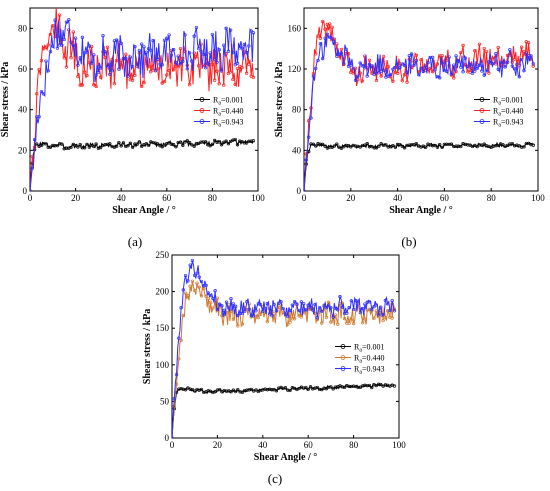 This screenshot has height=491, width=550. What do you see at coordinates (482, 99) in the screenshot?
I see `legend-marker` at bounding box center [482, 99].